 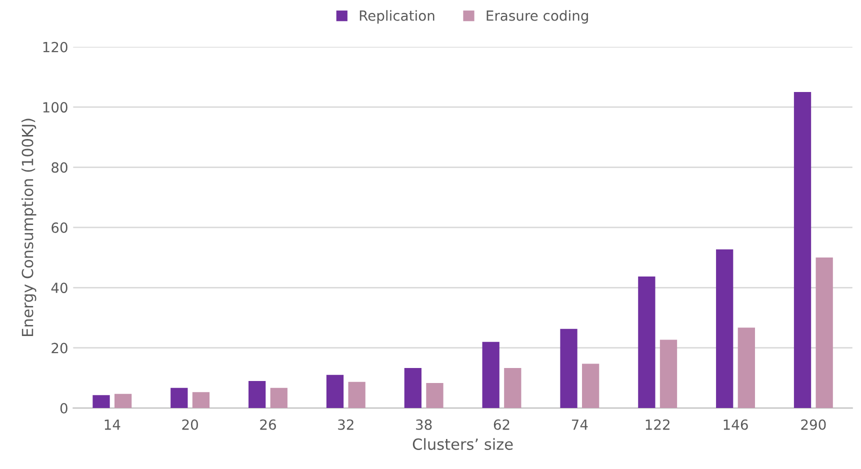 I want to click on x-axis-title: Clusters’ size, so click(x=462, y=444).